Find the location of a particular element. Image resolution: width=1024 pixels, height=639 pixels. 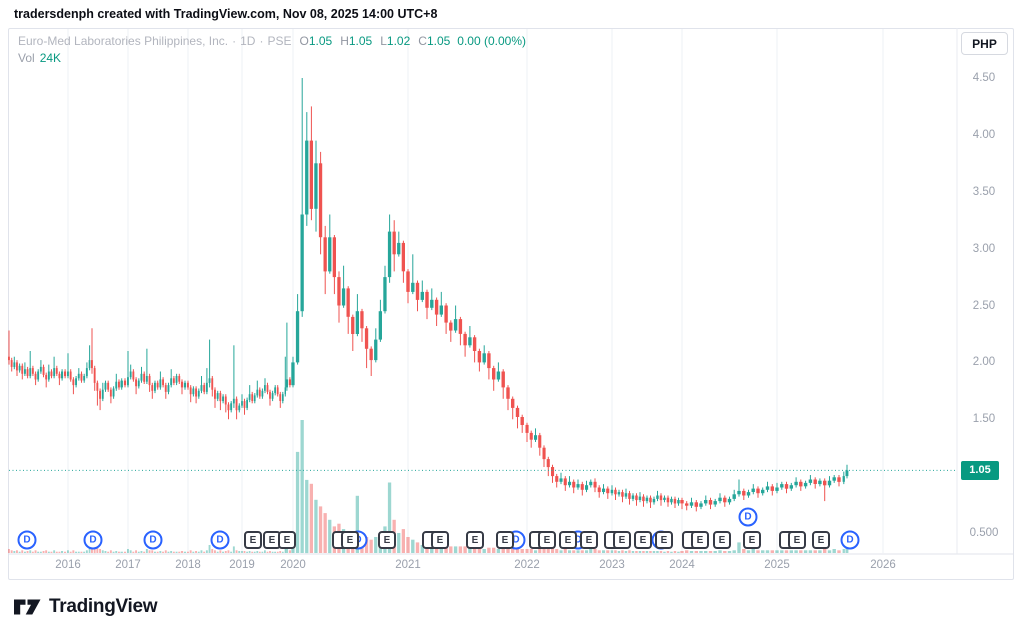

legend-volume-row: Vol 24K is located at coordinates (272, 58).